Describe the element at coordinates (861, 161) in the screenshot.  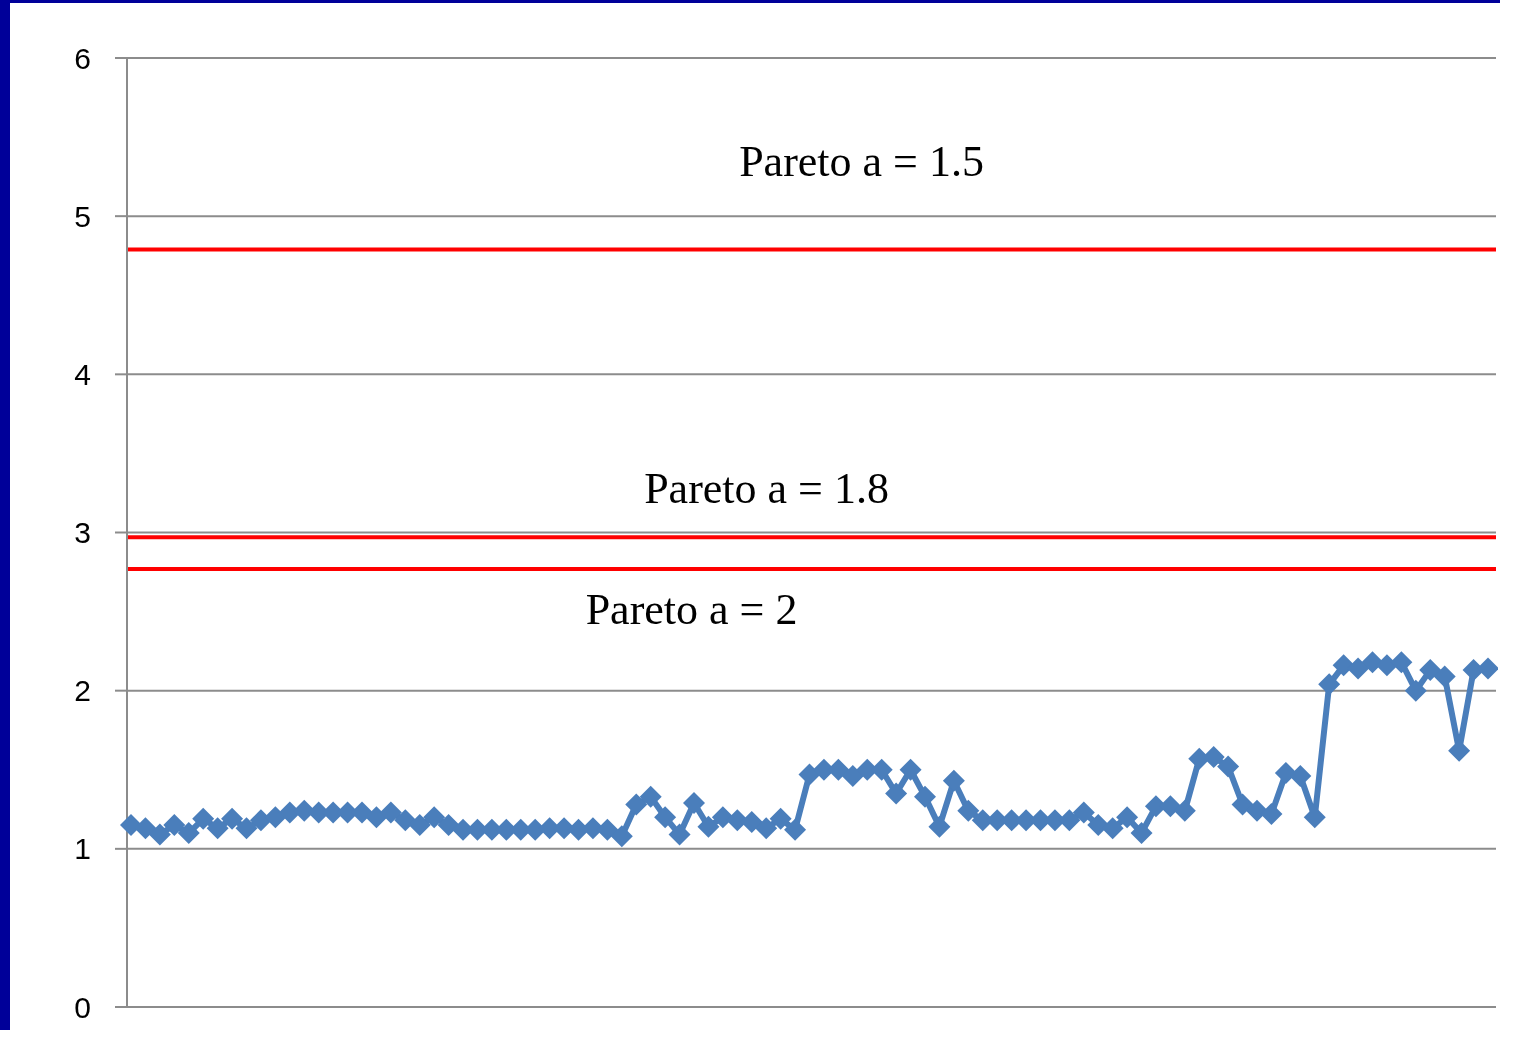
I see `annotation: Pareto a = 1.5` at that location.